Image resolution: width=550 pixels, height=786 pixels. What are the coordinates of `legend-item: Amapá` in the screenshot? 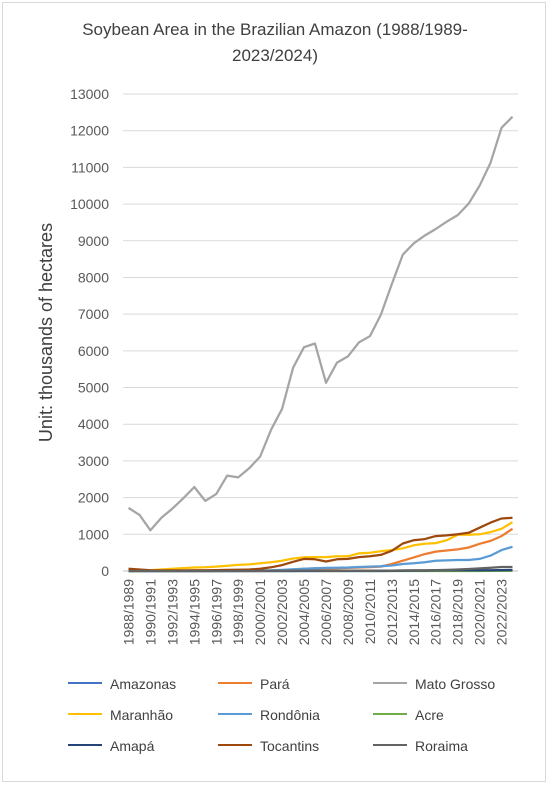 It's located at (111, 746).